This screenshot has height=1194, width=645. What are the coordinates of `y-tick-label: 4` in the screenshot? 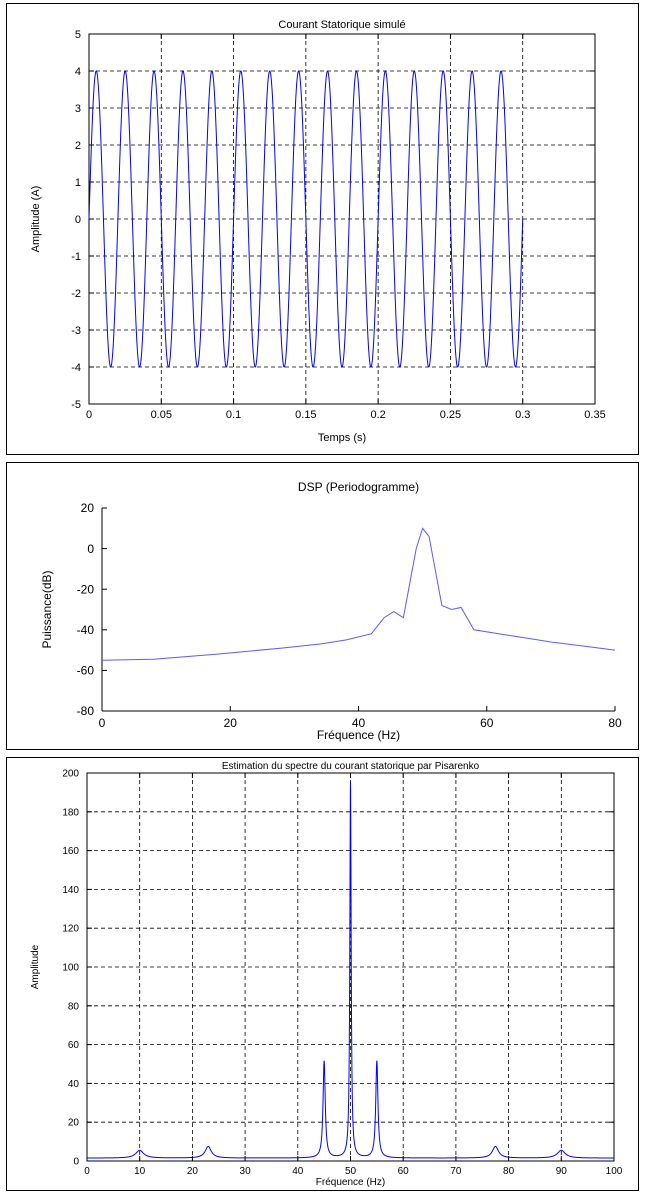 It's located at (78, 72).